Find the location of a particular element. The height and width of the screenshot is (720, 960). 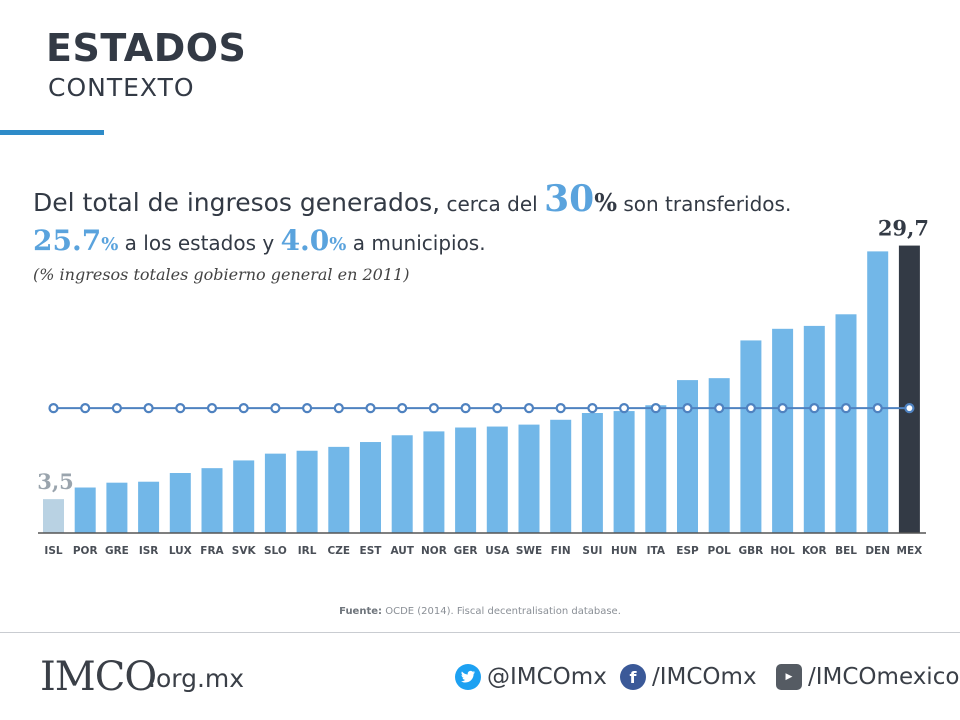

bar-lux is located at coordinates (180, 503).